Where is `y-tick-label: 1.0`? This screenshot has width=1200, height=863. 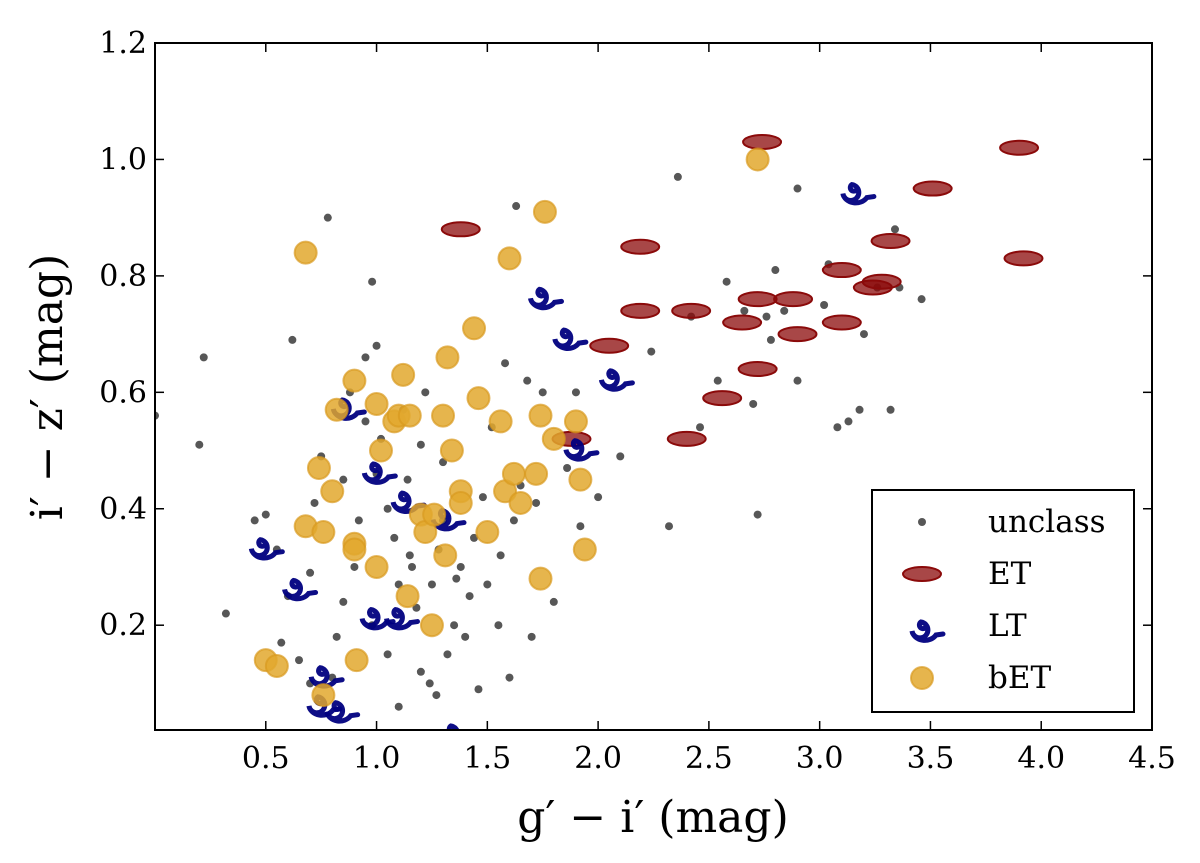 y-tick-label: 1.0 is located at coordinates (123, 159).